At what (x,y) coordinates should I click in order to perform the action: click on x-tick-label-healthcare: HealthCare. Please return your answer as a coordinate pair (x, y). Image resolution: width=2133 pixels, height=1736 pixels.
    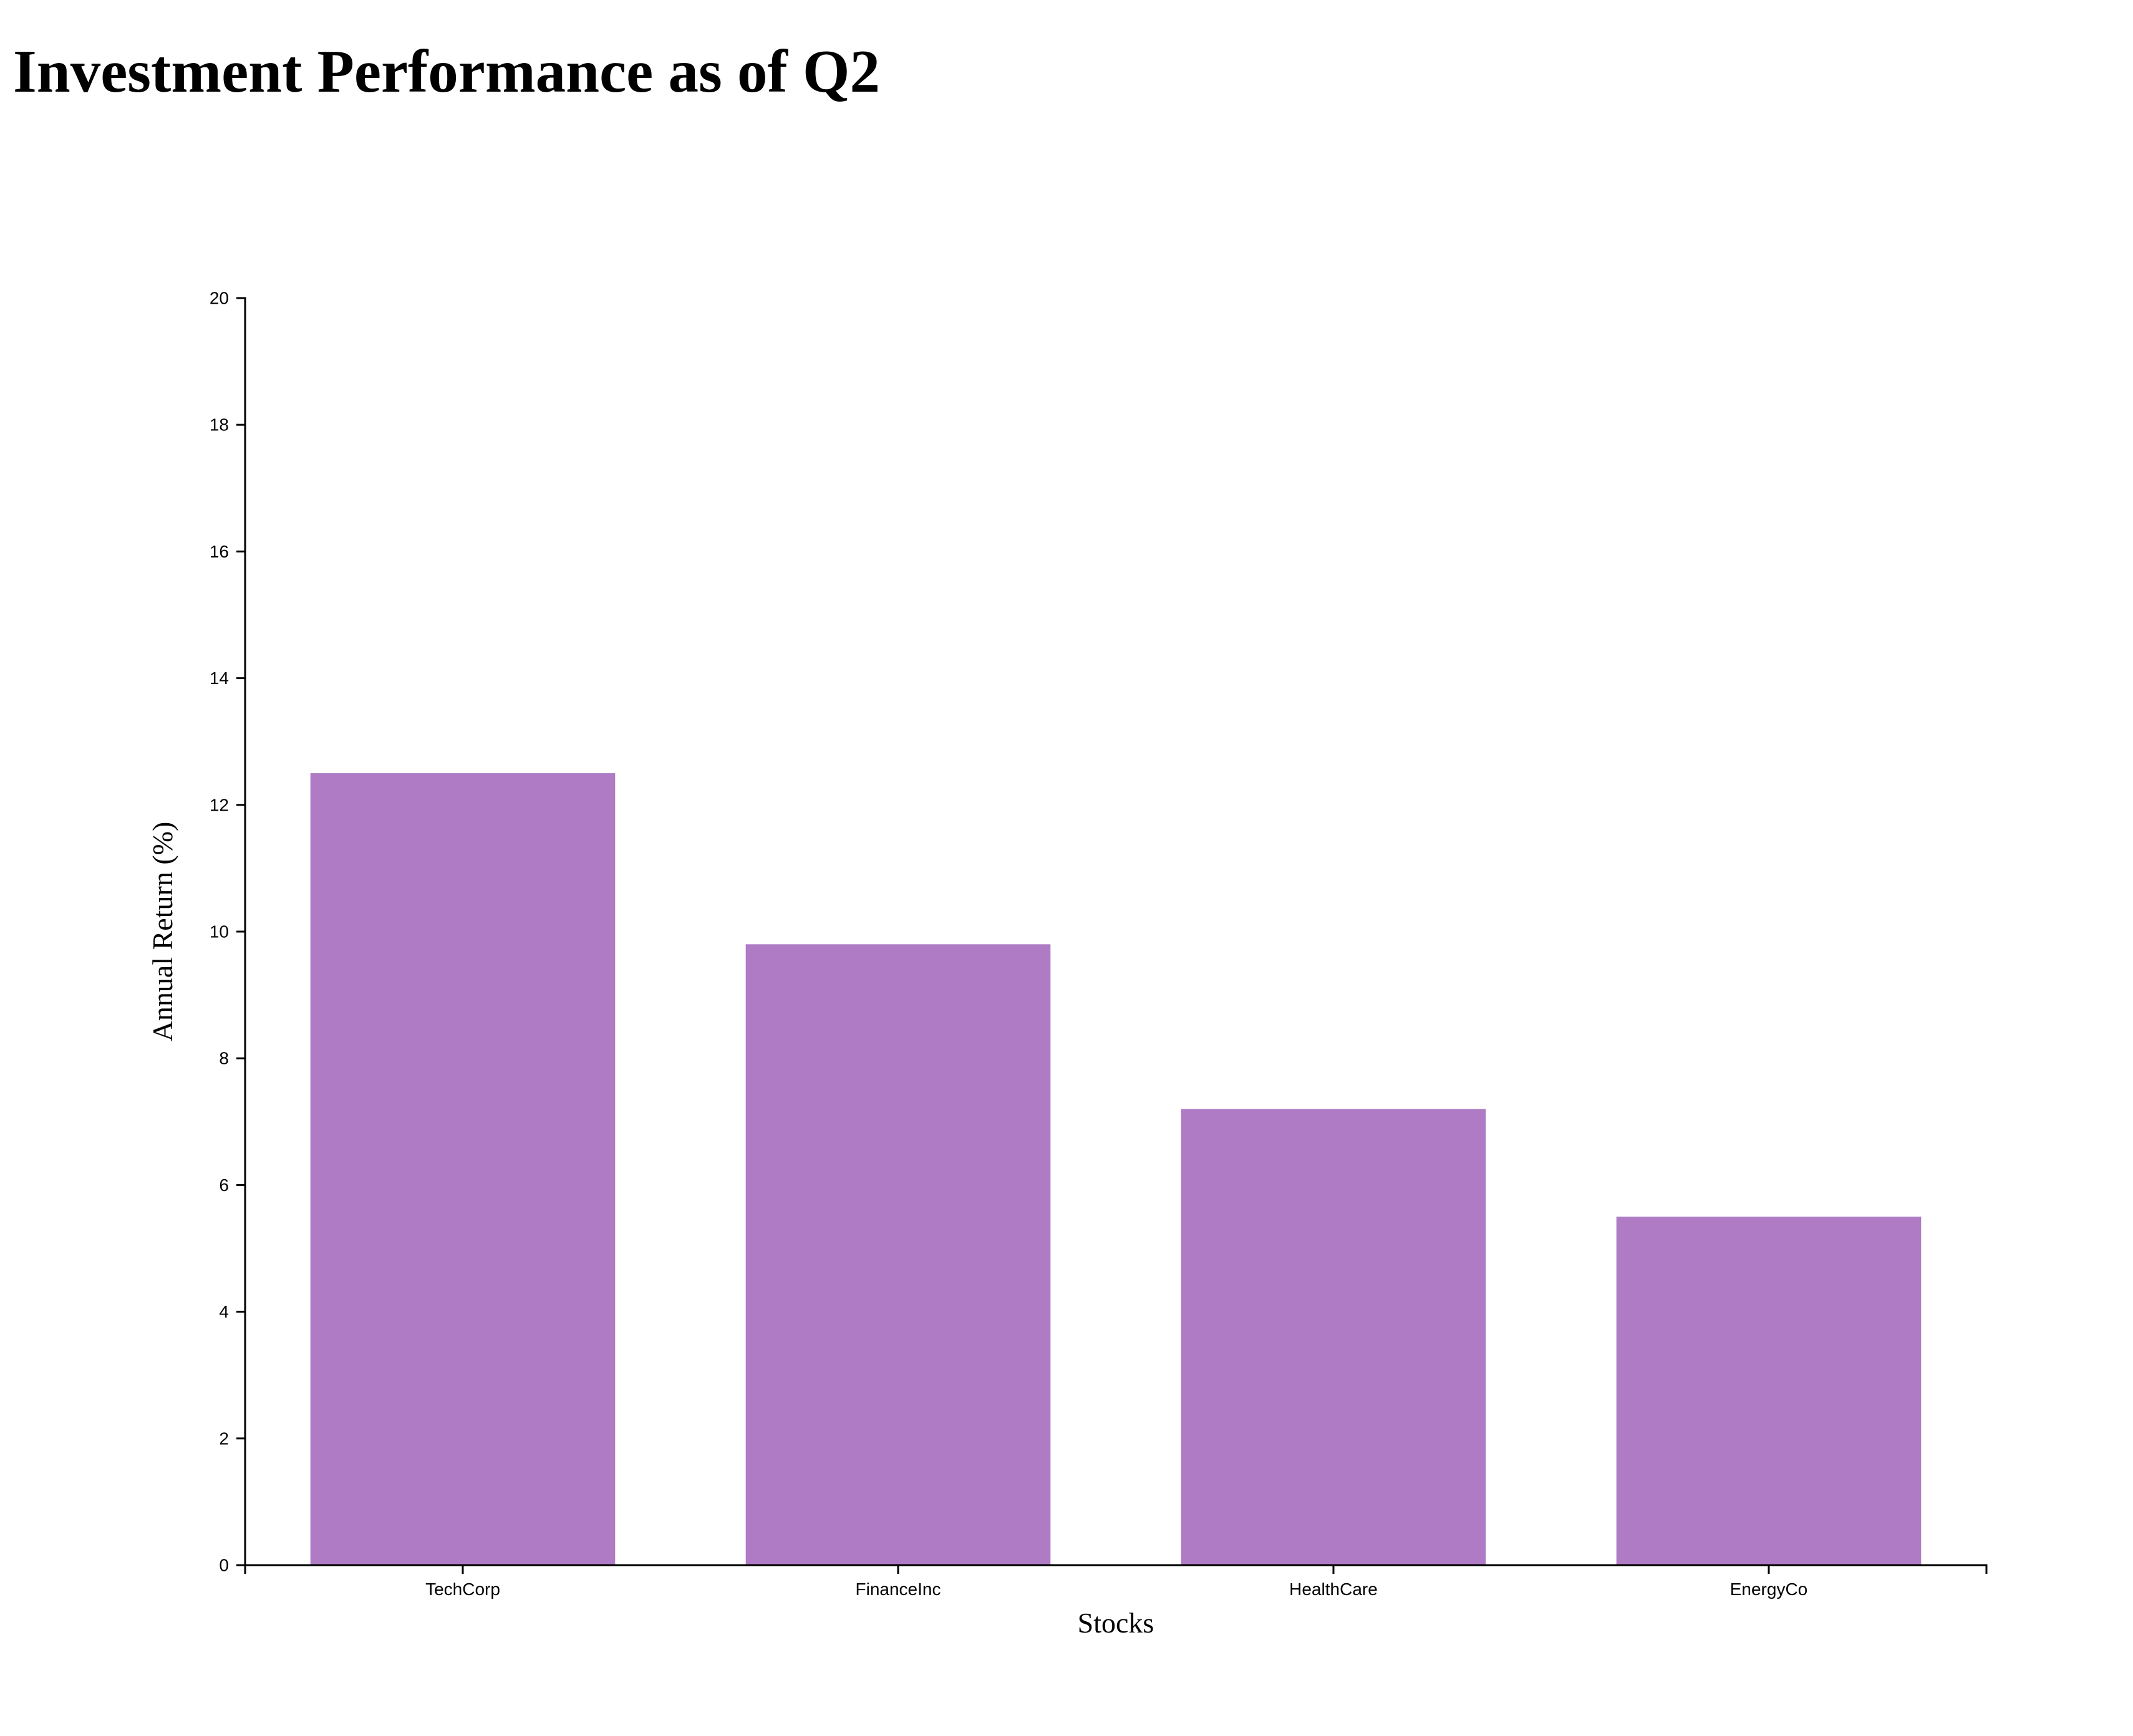
    Looking at the image, I should click on (1333, 1589).